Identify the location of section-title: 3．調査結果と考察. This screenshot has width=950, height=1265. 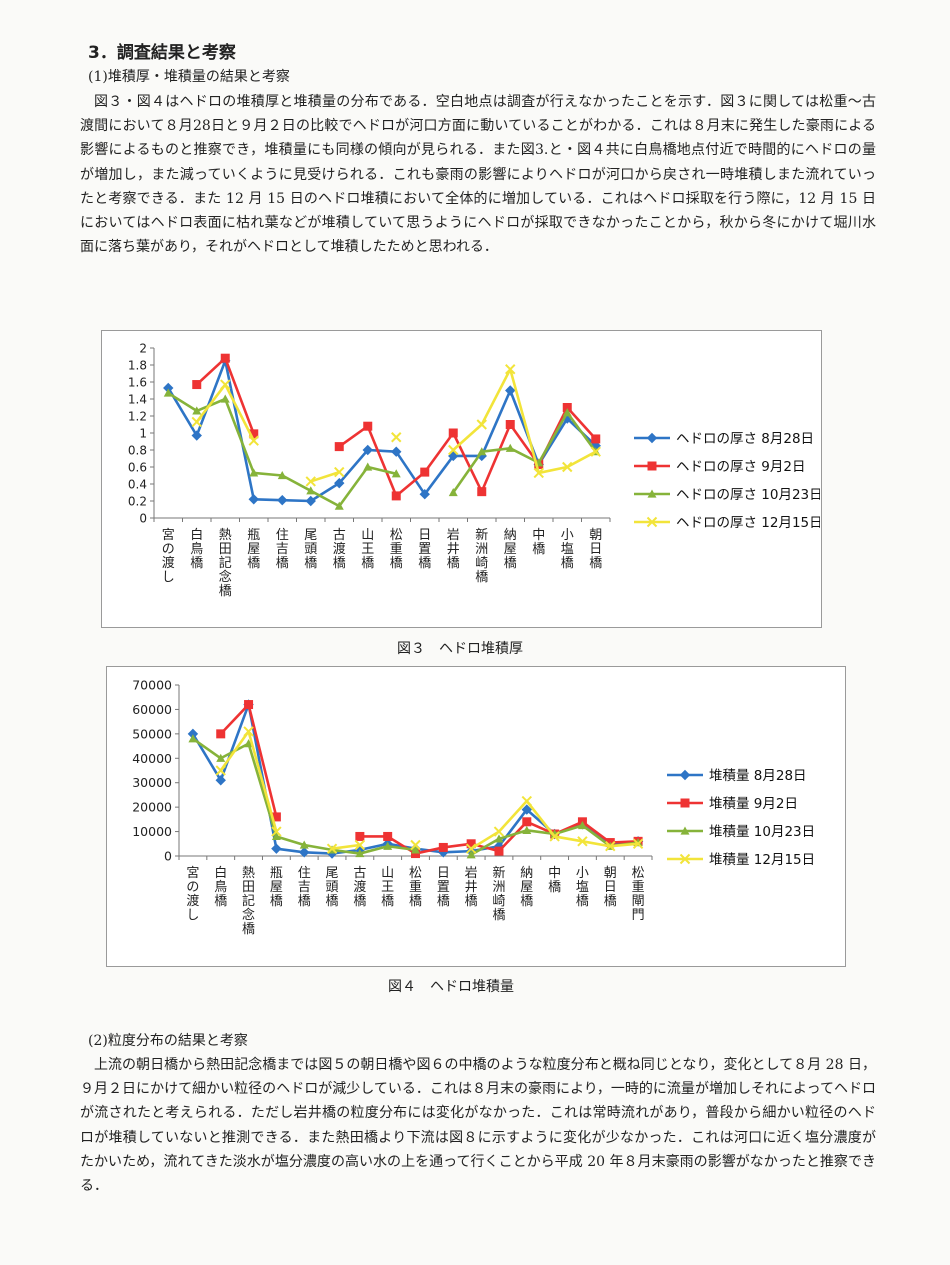
(162, 53).